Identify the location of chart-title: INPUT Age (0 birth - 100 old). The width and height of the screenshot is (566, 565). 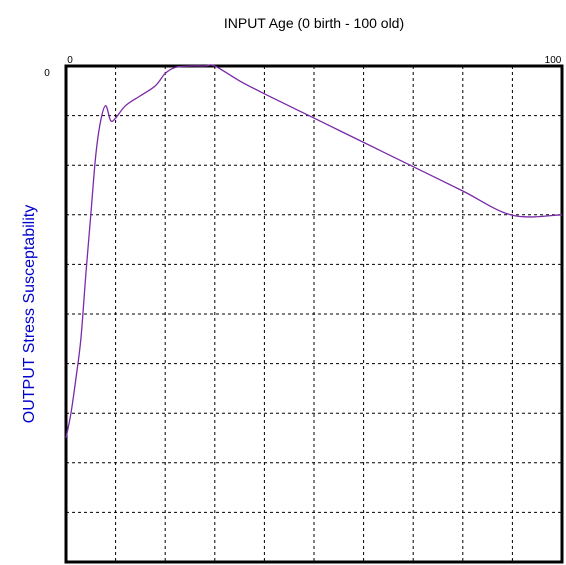
(314, 23).